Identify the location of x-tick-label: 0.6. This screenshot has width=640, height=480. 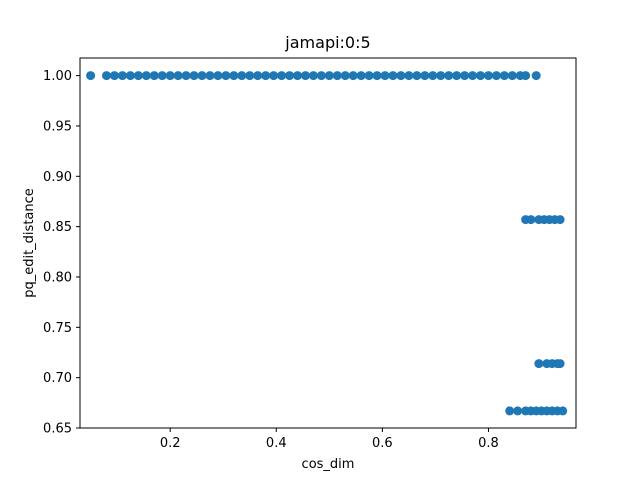
(382, 443).